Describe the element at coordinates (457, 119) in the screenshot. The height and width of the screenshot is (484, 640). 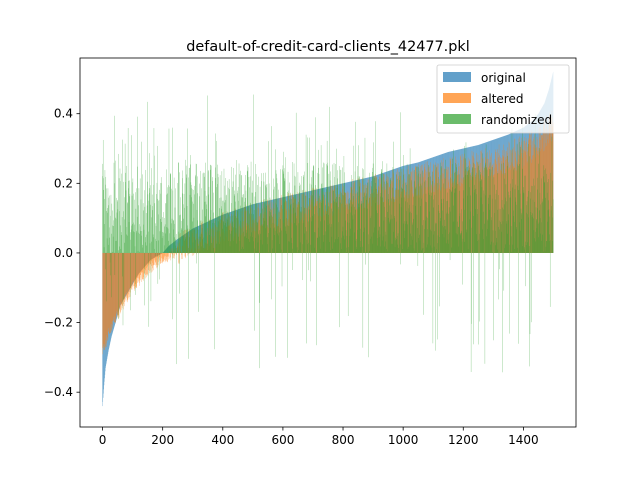
I see `legend-swatch-randomized` at that location.